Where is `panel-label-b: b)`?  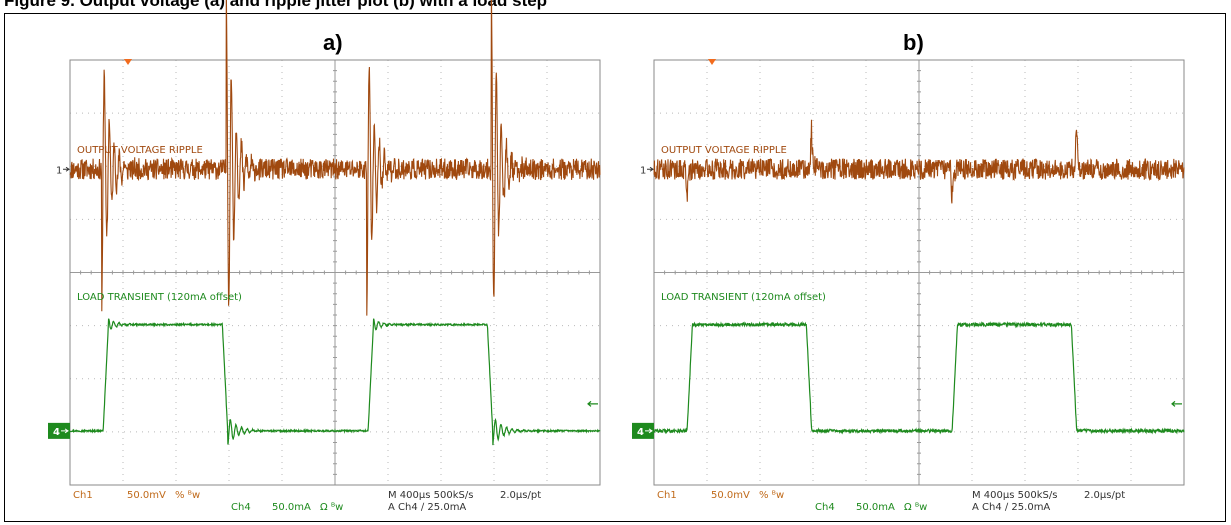
panel-label-b: b) is located at coordinates (913, 42).